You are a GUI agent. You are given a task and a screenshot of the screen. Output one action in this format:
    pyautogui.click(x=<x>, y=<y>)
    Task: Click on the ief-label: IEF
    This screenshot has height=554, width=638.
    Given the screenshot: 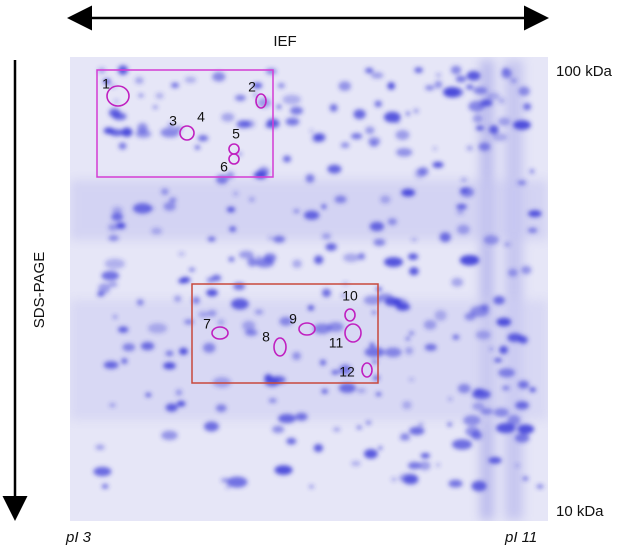 What is the action you would take?
    pyautogui.click(x=284, y=41)
    